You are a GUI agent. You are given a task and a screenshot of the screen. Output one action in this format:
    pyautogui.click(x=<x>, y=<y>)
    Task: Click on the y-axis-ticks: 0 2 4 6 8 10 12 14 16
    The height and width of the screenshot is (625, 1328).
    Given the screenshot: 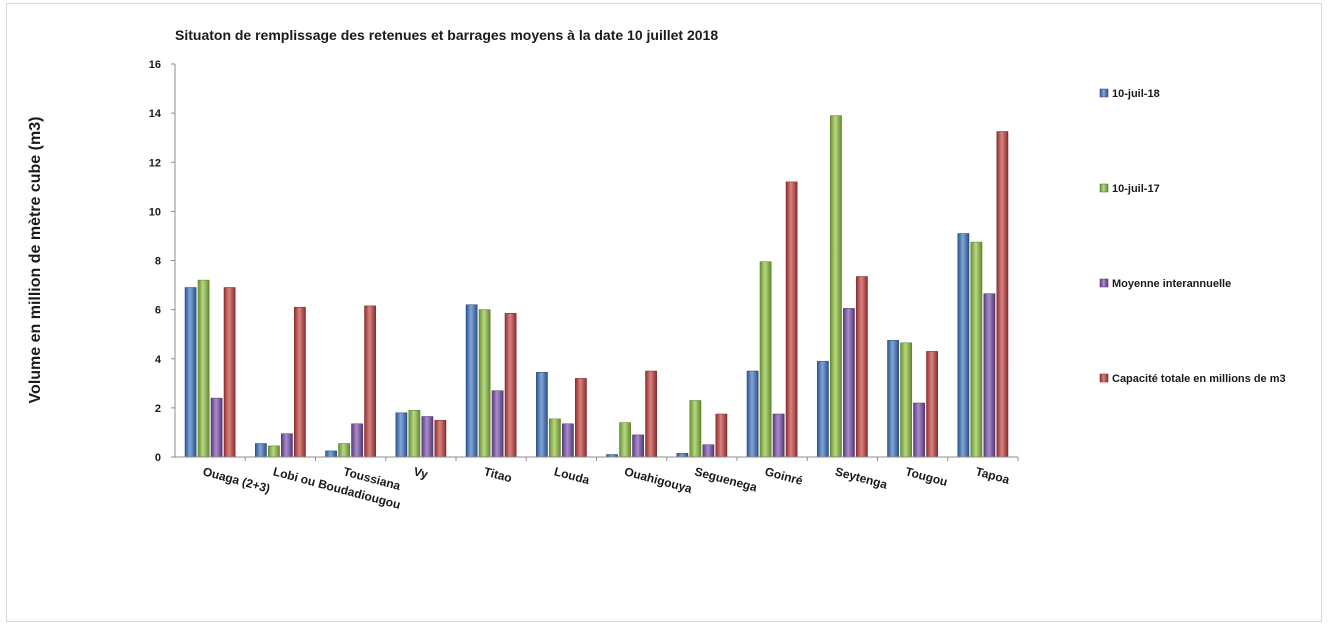 What is the action you would take?
    pyautogui.click(x=162, y=261)
    